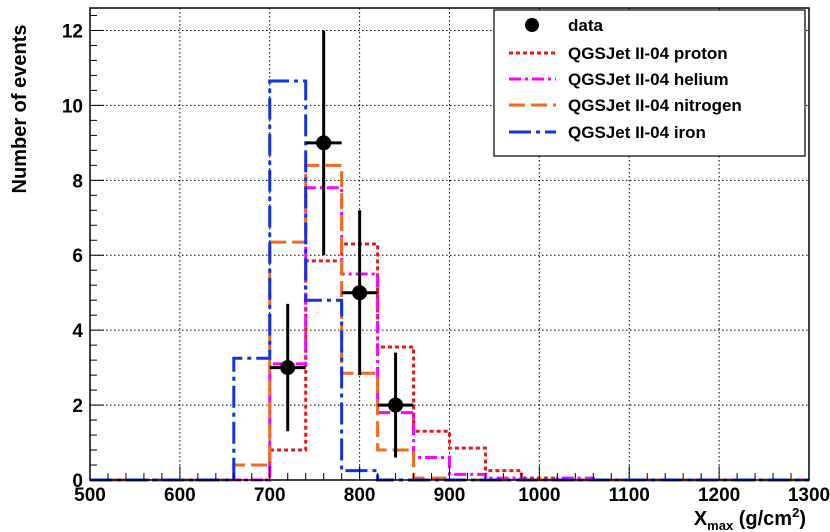 The height and width of the screenshot is (532, 830). Describe the element at coordinates (586, 25) in the screenshot. I see `legend-label-data: data` at that location.